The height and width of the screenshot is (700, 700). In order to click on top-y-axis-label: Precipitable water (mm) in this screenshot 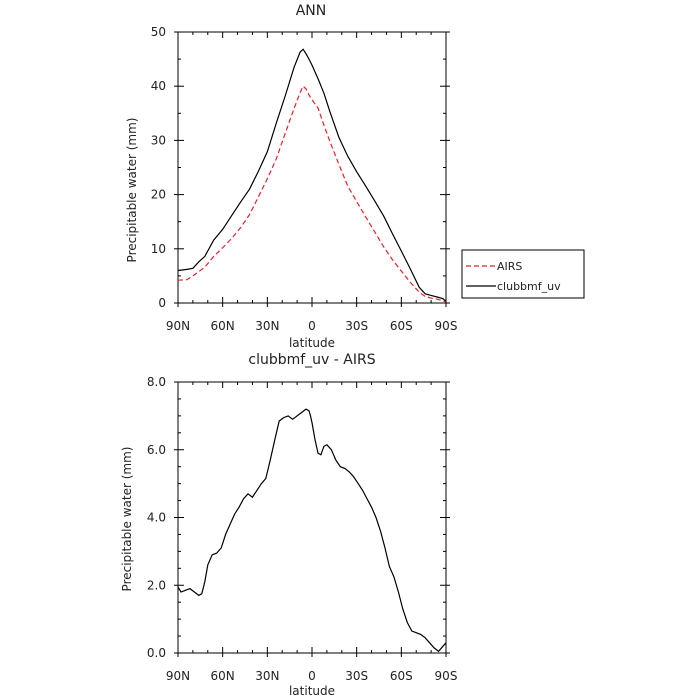, I will do `click(132, 190)`.